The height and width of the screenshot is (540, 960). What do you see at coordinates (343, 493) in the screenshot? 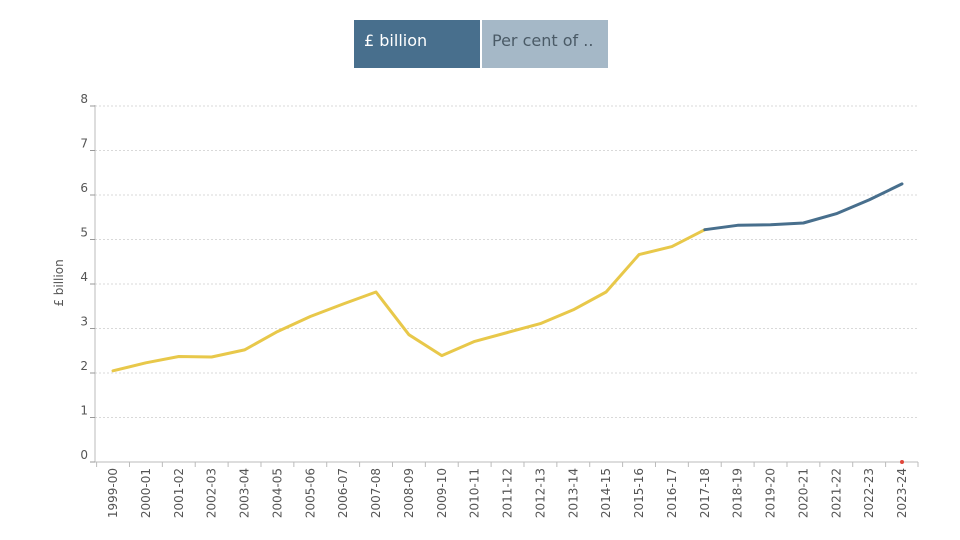
I see `x-tick-label: 2006-07` at bounding box center [343, 493].